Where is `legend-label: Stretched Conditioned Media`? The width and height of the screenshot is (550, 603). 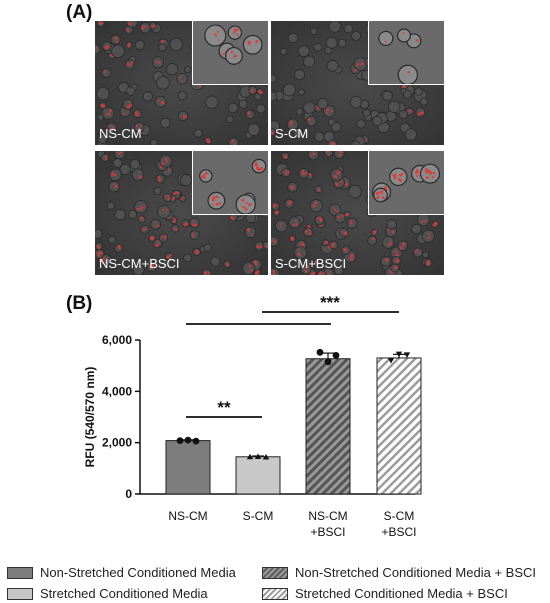 legend-label: Stretched Conditioned Media is located at coordinates (124, 593).